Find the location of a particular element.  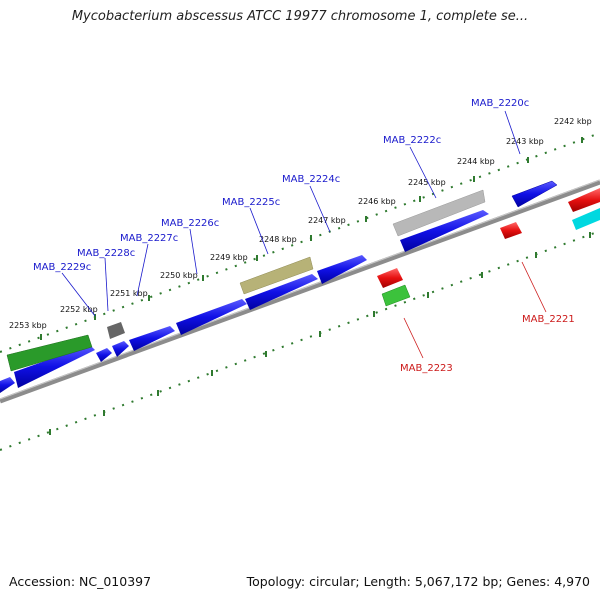

gene-feature-mab-2222c-highlight is located at coordinates (439, 213).